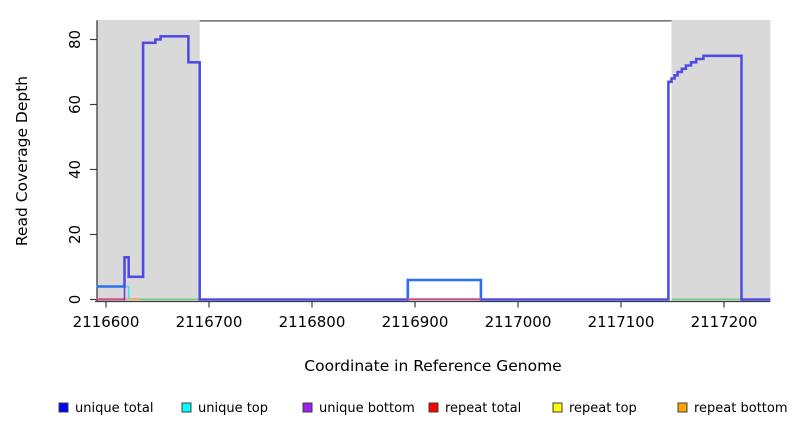  Describe the element at coordinates (432, 366) in the screenshot. I see `x-axis-title: Coordinate in Reference Genome` at that location.